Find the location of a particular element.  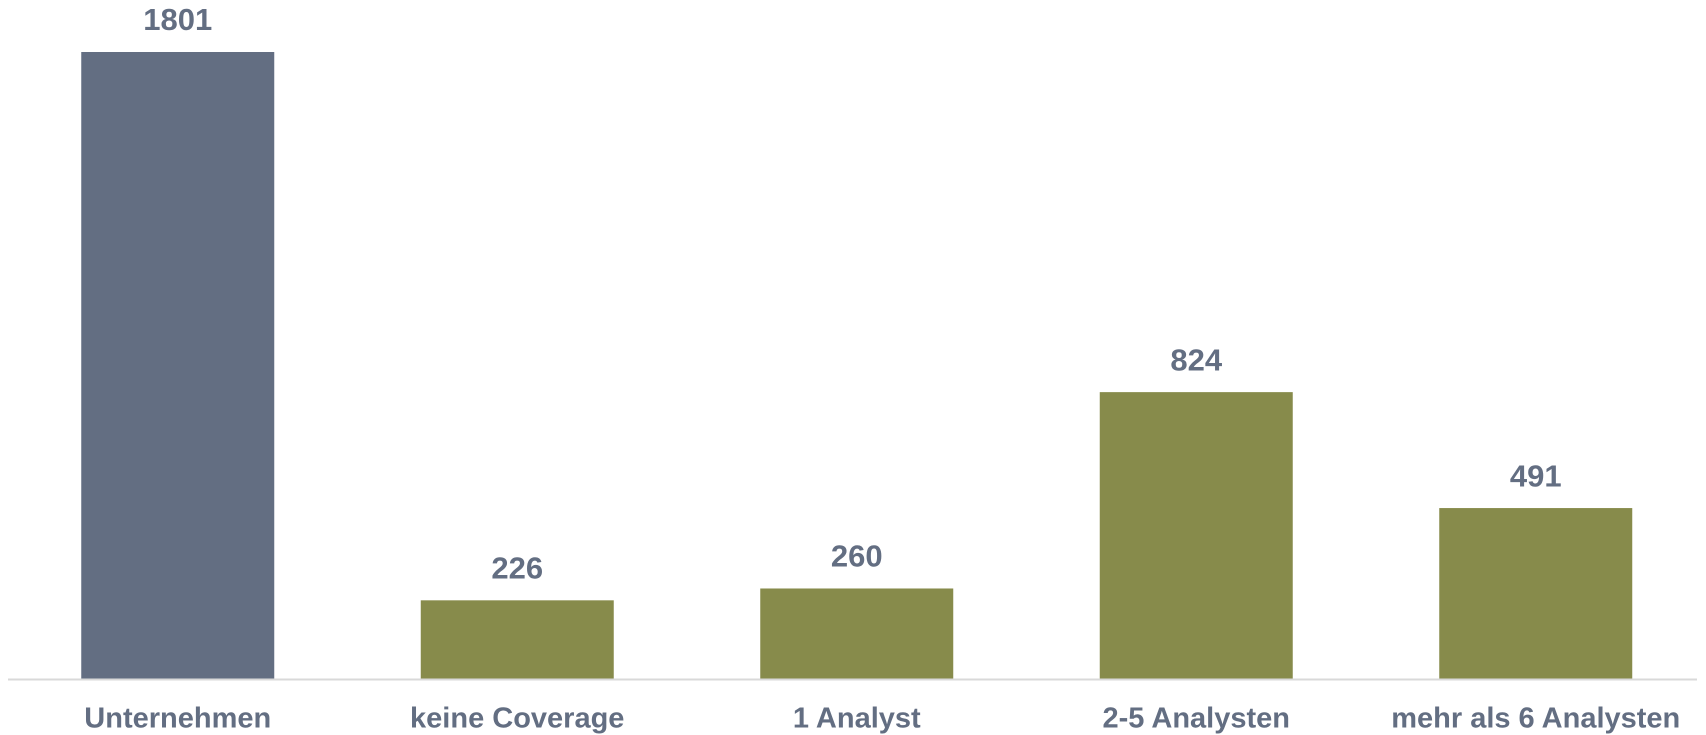

x-tick-label: mehr als 6 Analysten is located at coordinates (1535, 719).